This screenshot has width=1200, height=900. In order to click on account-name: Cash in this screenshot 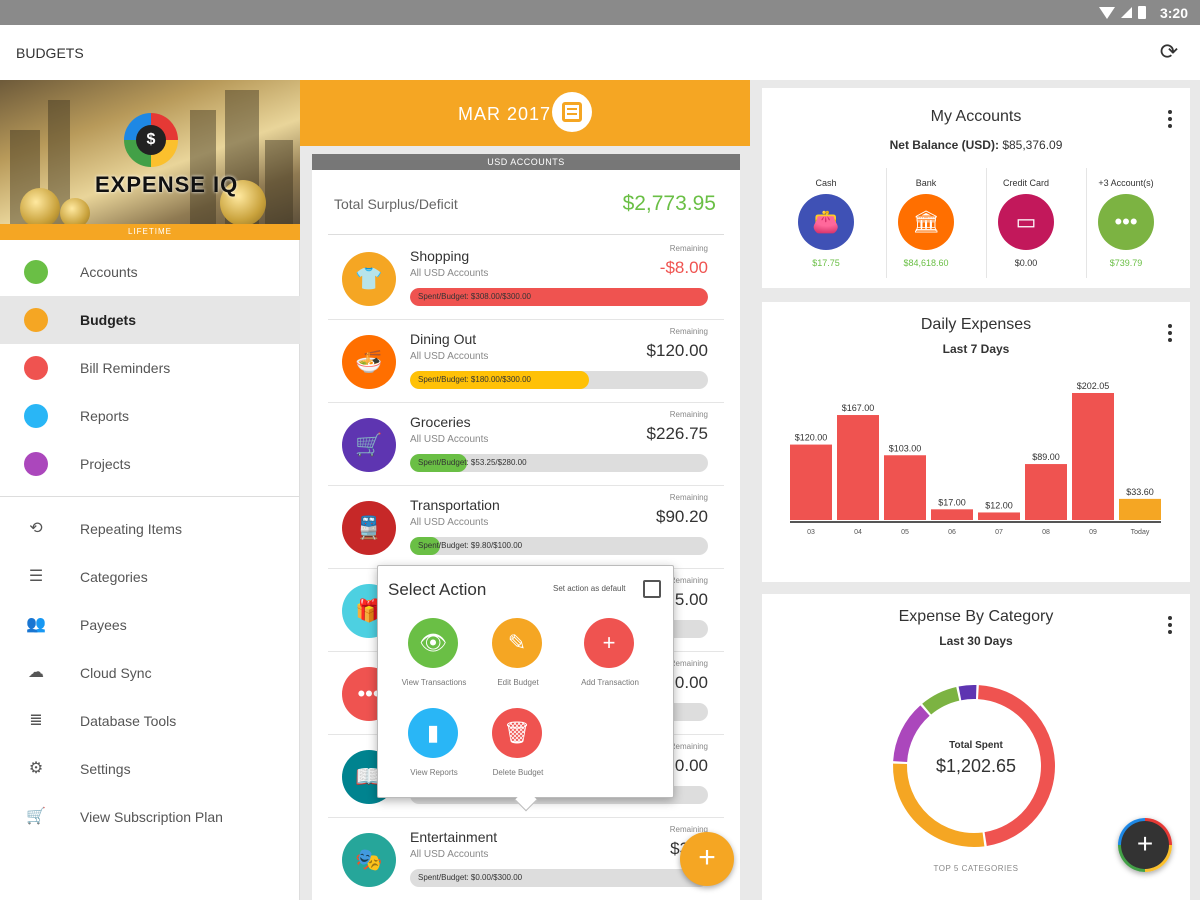, I will do `click(826, 183)`.